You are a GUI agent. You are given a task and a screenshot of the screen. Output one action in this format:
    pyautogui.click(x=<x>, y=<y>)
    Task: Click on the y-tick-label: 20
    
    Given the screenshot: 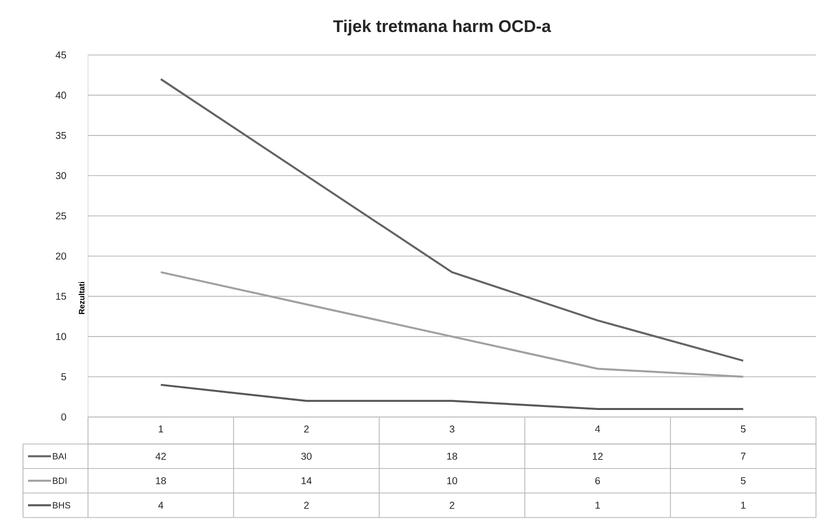 What is the action you would take?
    pyautogui.click(x=61, y=256)
    